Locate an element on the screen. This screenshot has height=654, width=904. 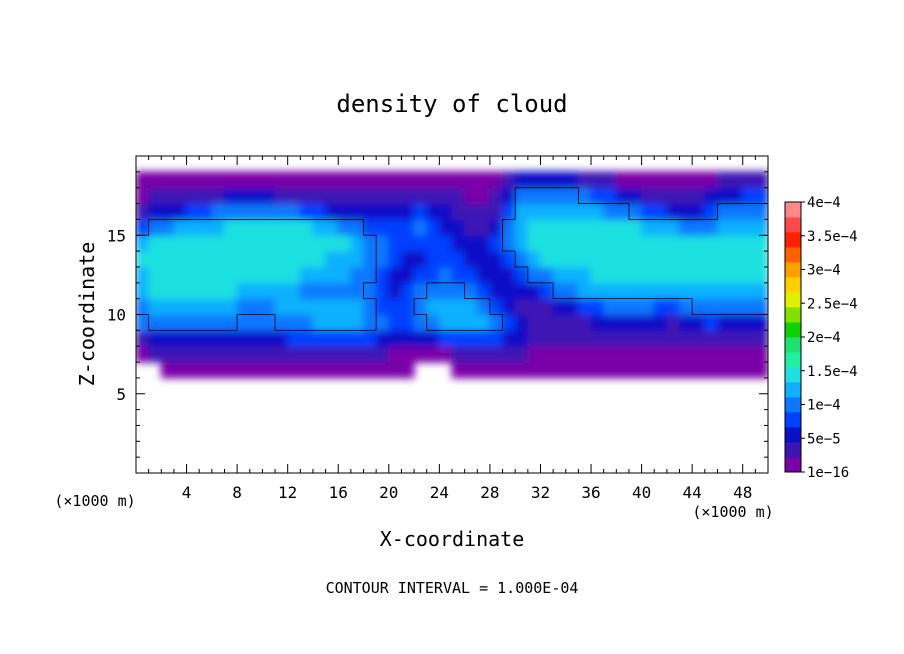
colorbar-label: 2.5e−4 is located at coordinates (832, 304).